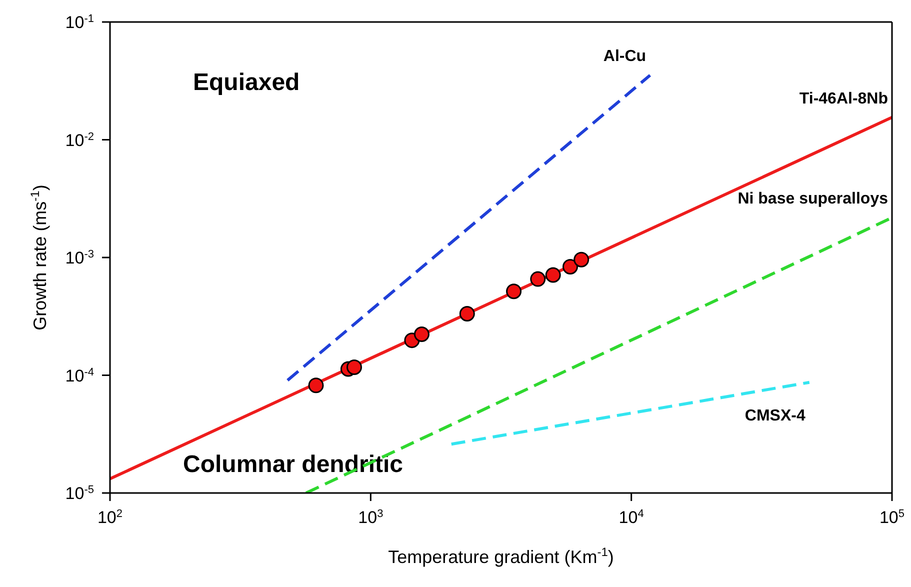 The image size is (911, 587). I want to click on y-tick-label: 10$^{-3}$, so click(79, 258).